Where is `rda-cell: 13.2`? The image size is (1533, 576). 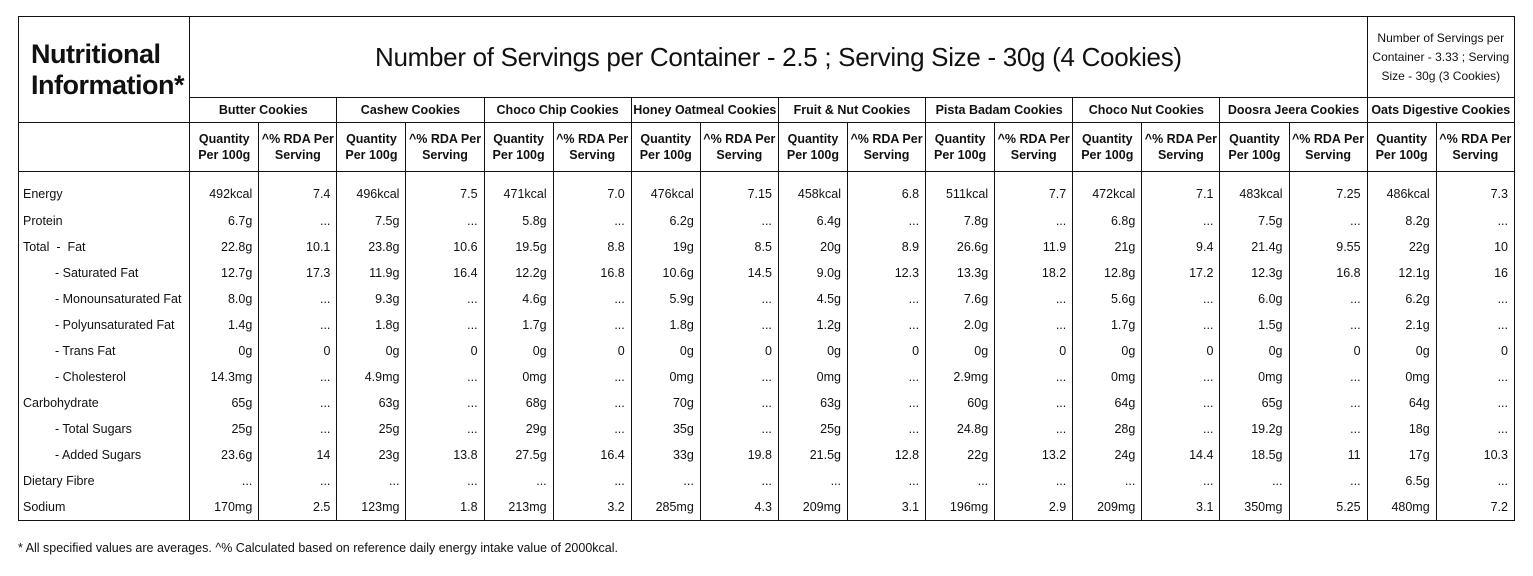
rda-cell: 13.2 is located at coordinates (1034, 455).